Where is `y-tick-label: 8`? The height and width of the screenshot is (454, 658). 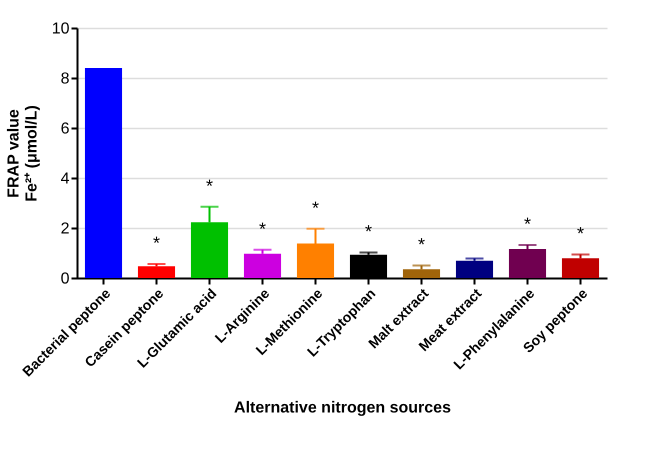
y-tick-label: 8 is located at coordinates (65, 79).